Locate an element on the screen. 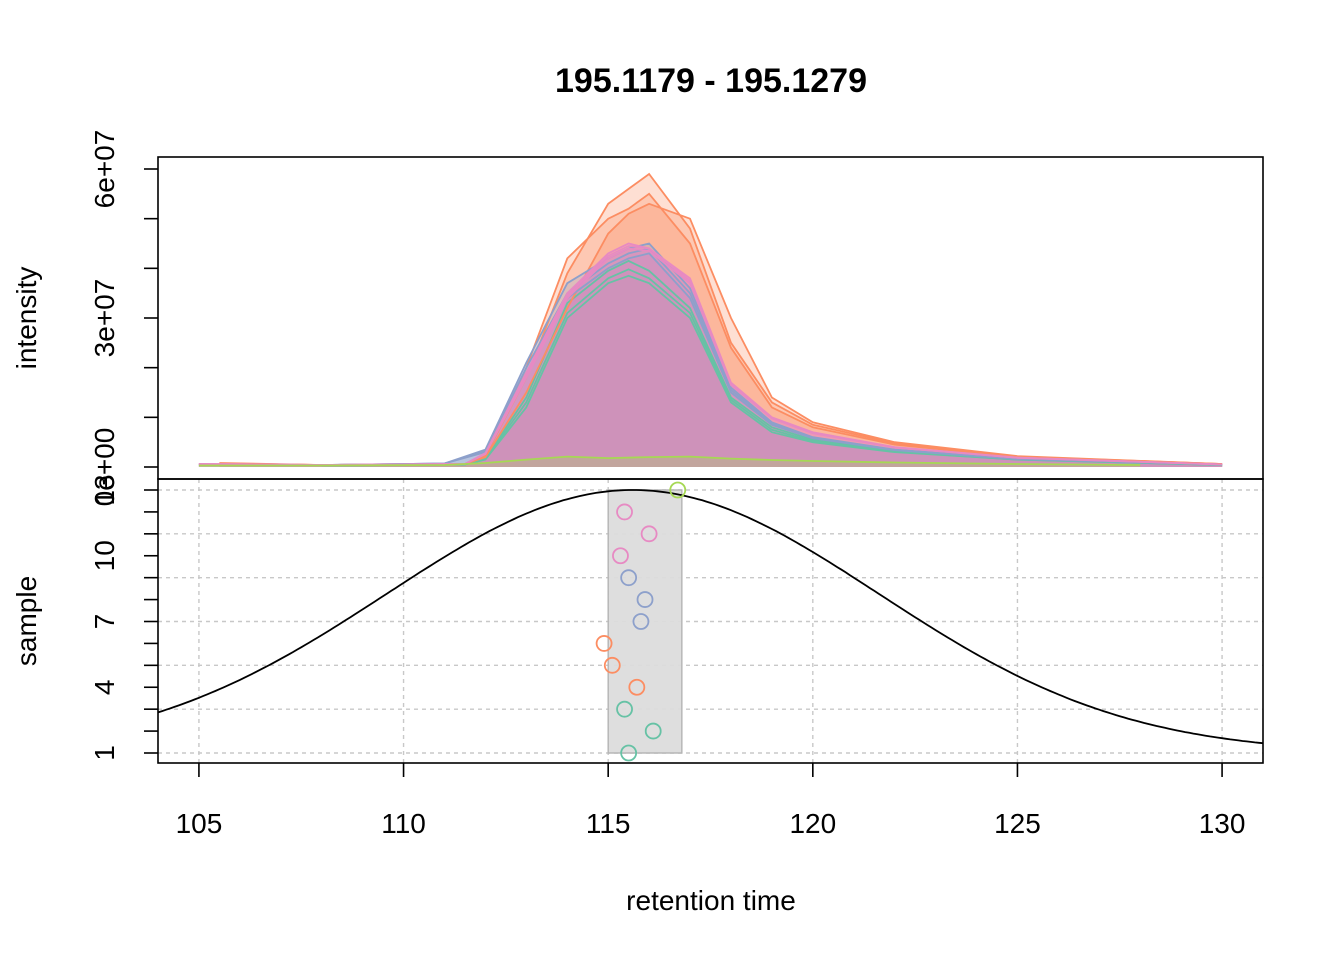 The height and width of the screenshot is (965, 1344). x-tick-label: 125 is located at coordinates (1017, 823).